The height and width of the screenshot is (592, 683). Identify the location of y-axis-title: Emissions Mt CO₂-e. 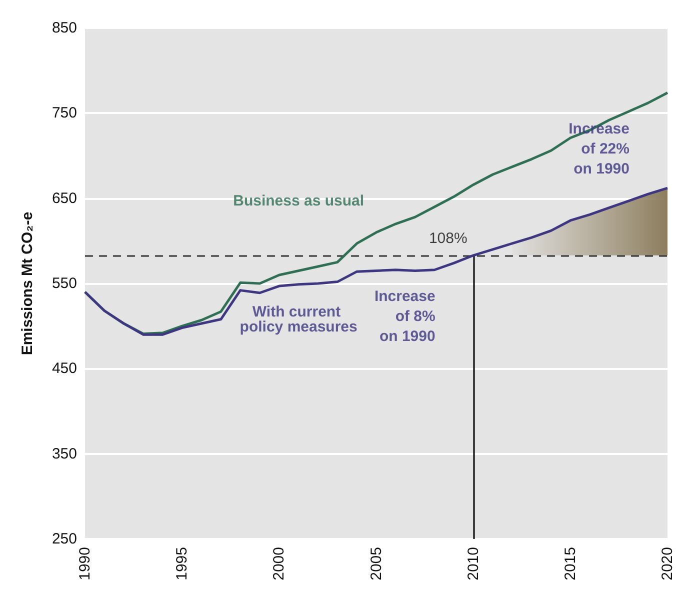
(27, 284).